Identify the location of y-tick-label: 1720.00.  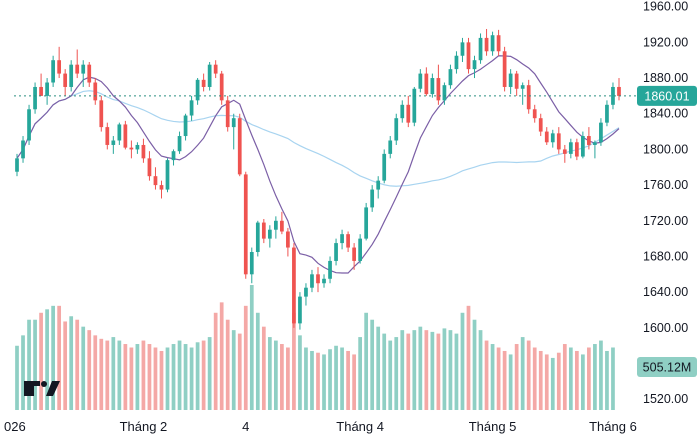
(665, 221).